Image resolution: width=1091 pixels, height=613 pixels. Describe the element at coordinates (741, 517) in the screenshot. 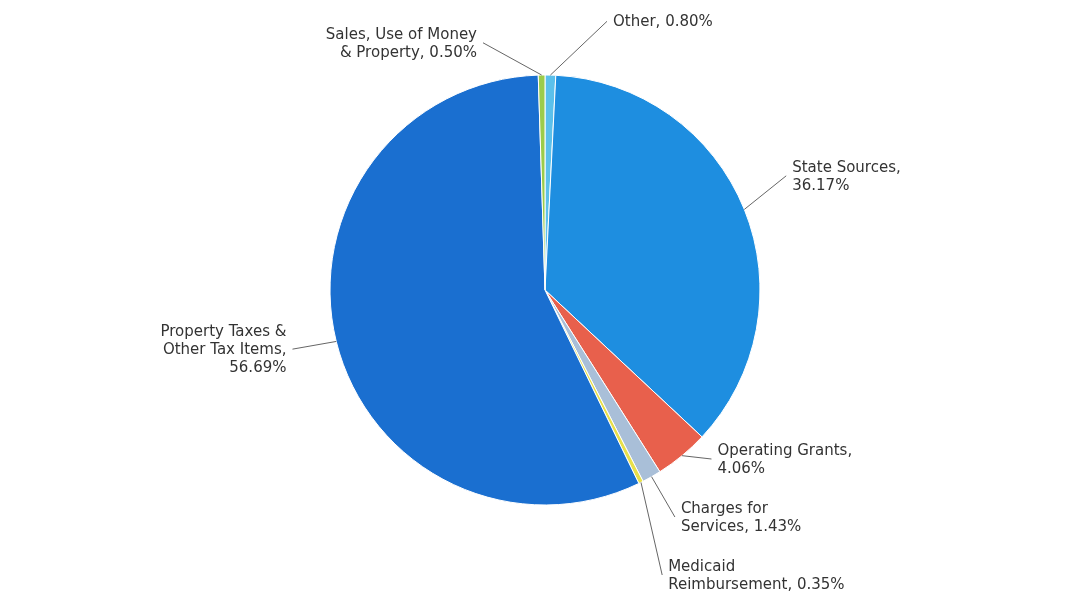

I see `slice-label: Charges for Services, 1.43%` at that location.